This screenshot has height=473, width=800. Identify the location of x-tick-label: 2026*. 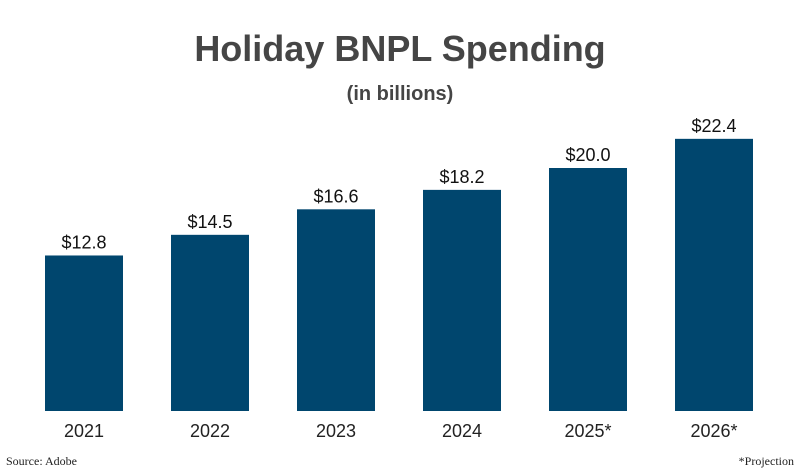
(713, 431).